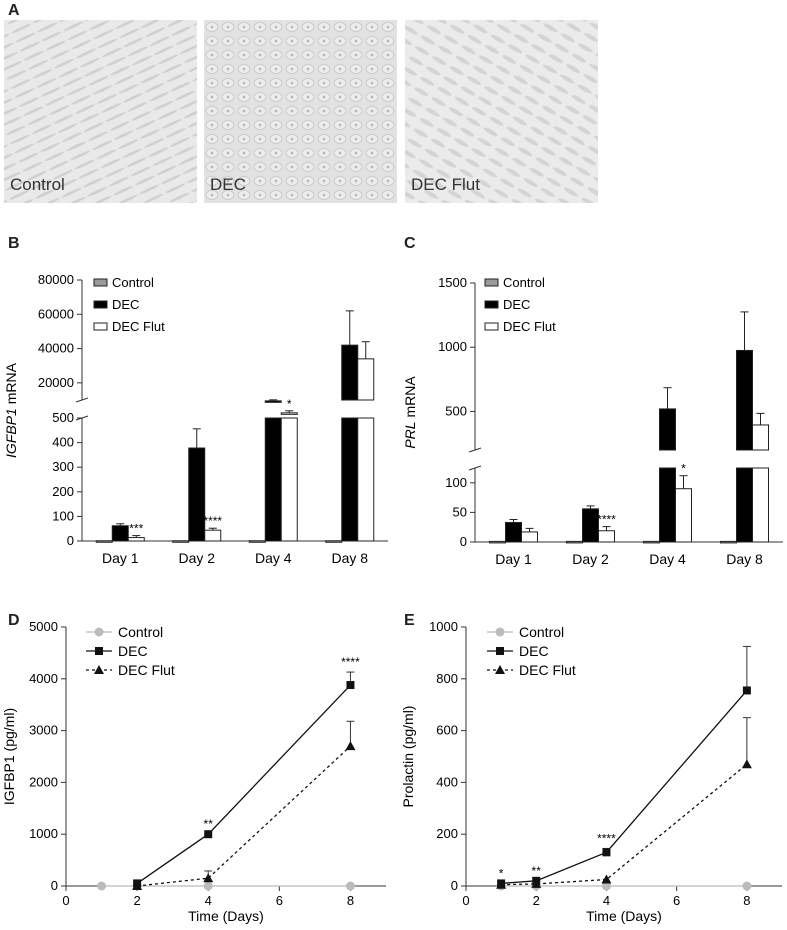 The width and height of the screenshot is (787, 930). I want to click on legend-marker-control, so click(500, 632).